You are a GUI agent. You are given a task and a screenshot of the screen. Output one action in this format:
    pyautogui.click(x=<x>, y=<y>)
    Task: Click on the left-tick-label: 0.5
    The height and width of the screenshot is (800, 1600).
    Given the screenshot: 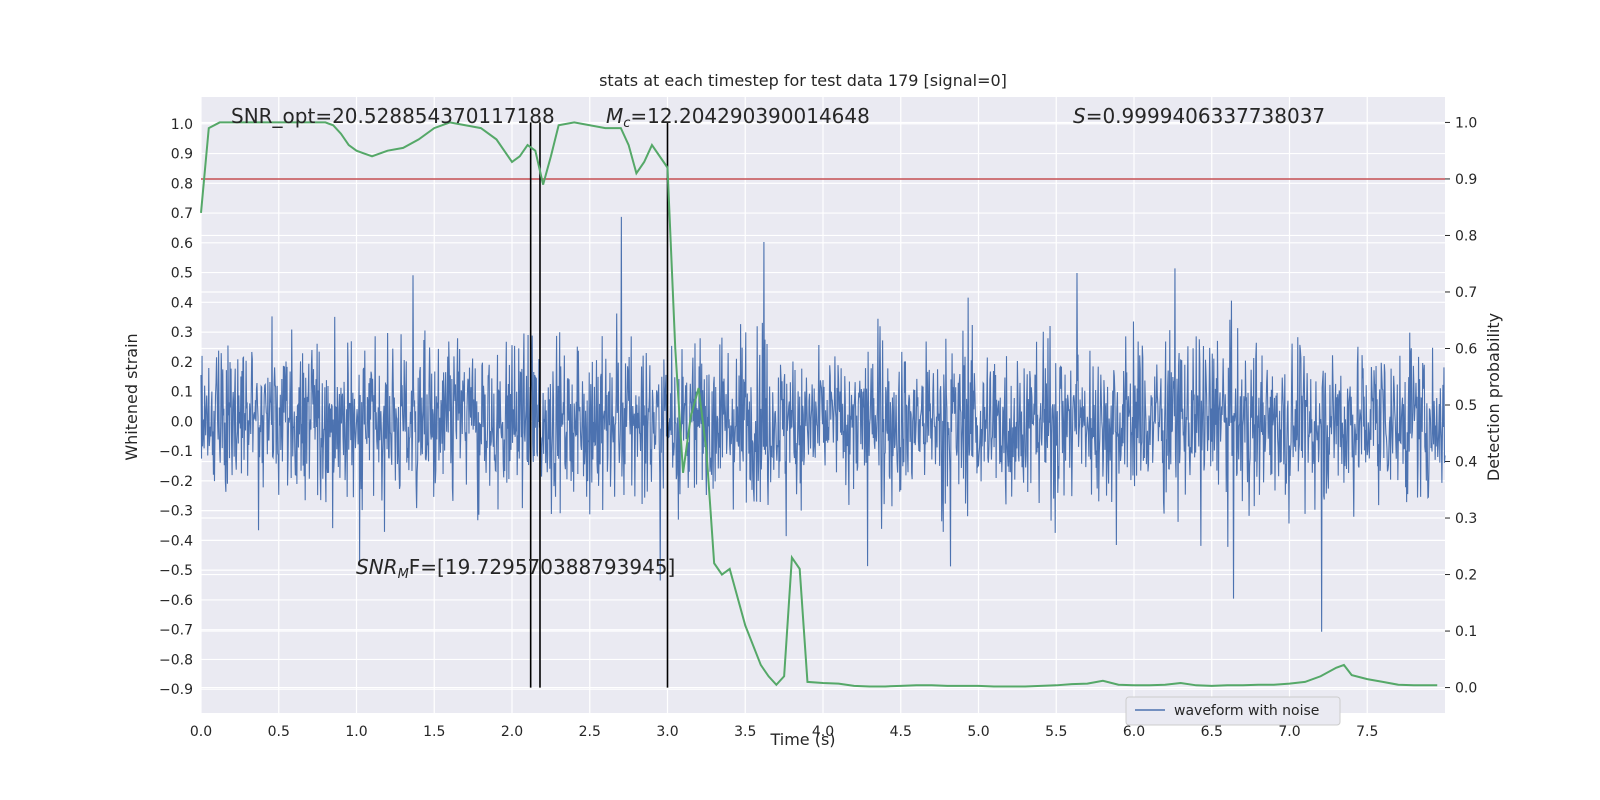 What is the action you would take?
    pyautogui.click(x=182, y=274)
    